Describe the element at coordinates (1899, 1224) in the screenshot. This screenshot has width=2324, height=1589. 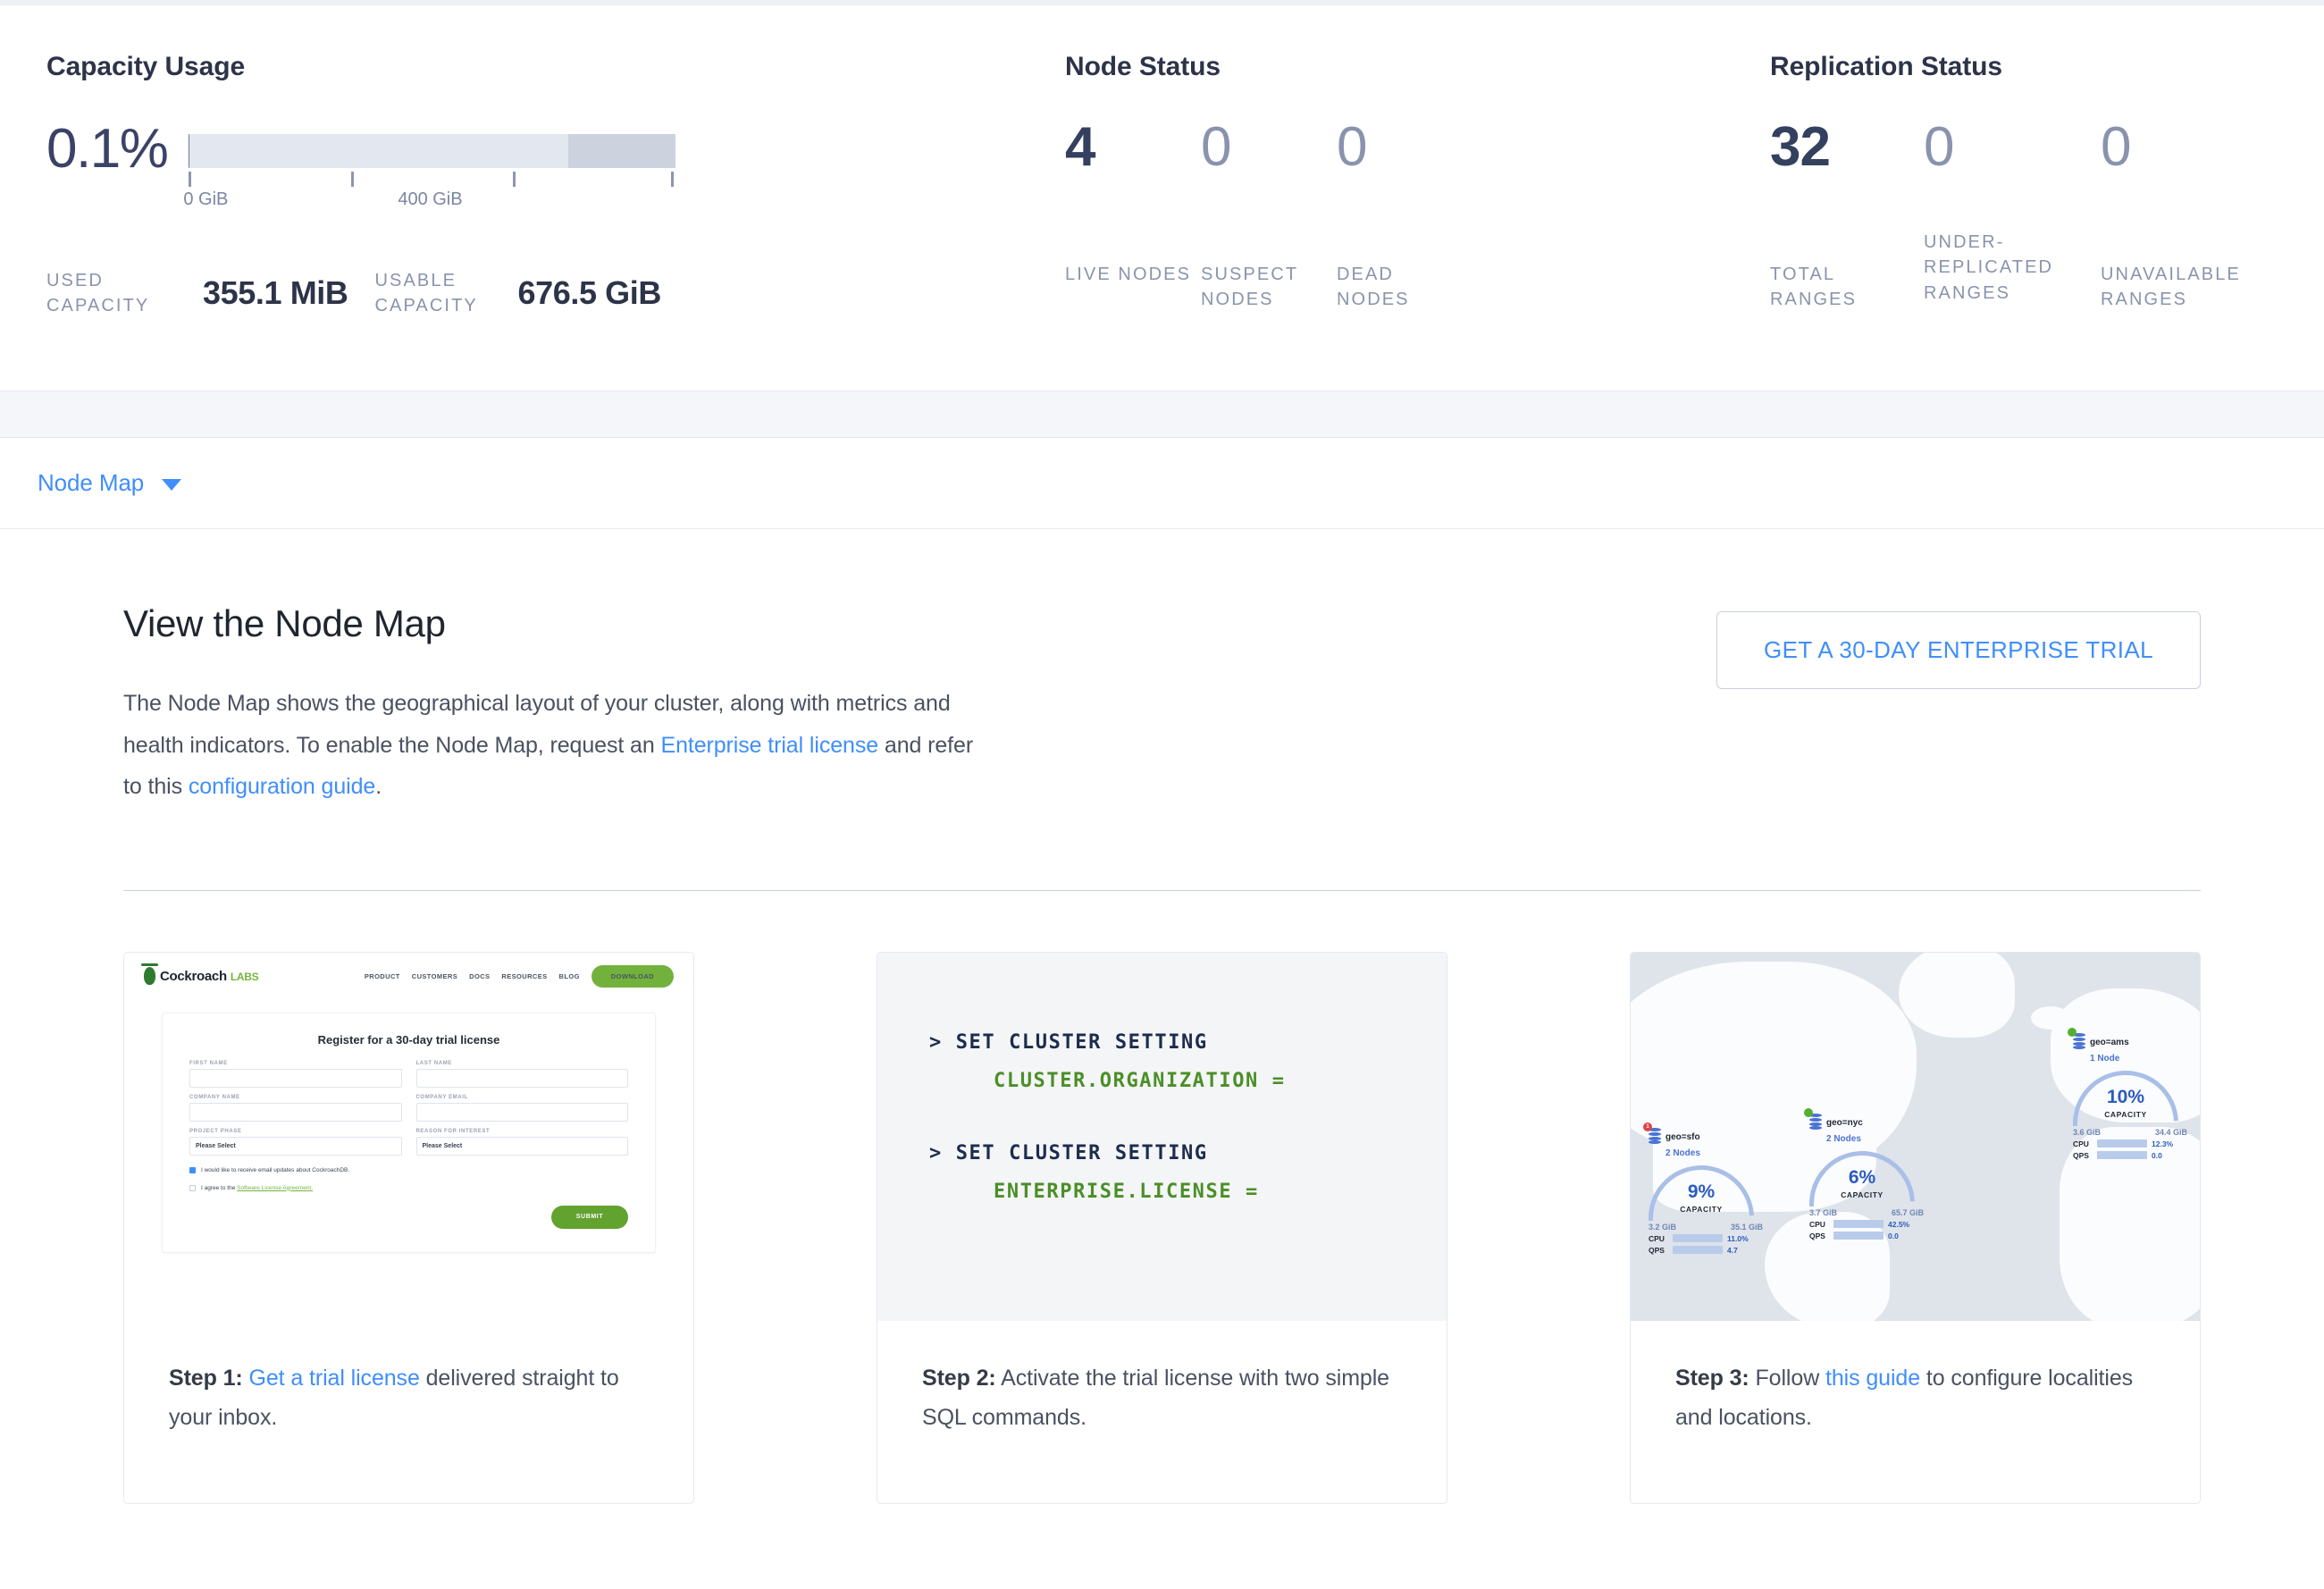
I see `cpu-value: 42.5%` at that location.